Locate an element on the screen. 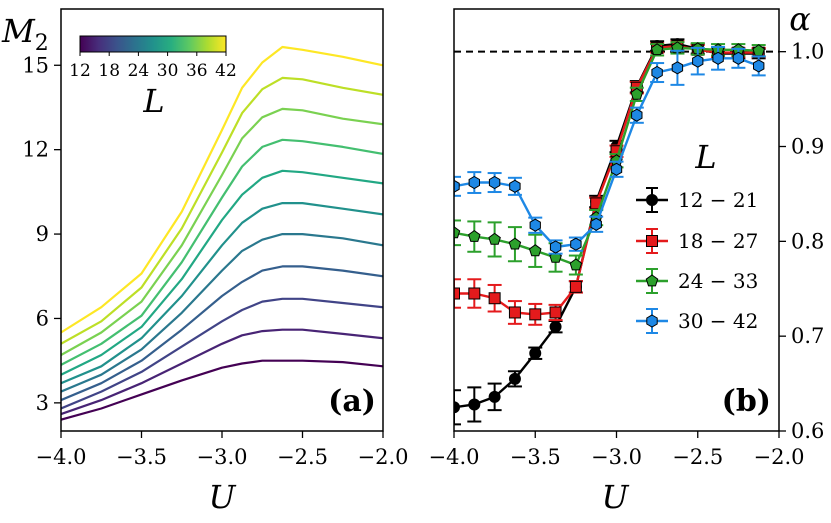 This screenshot has height=523, width=831. colorbar-ticks: 12 18 24 30 36 42 is located at coordinates (153, 66).